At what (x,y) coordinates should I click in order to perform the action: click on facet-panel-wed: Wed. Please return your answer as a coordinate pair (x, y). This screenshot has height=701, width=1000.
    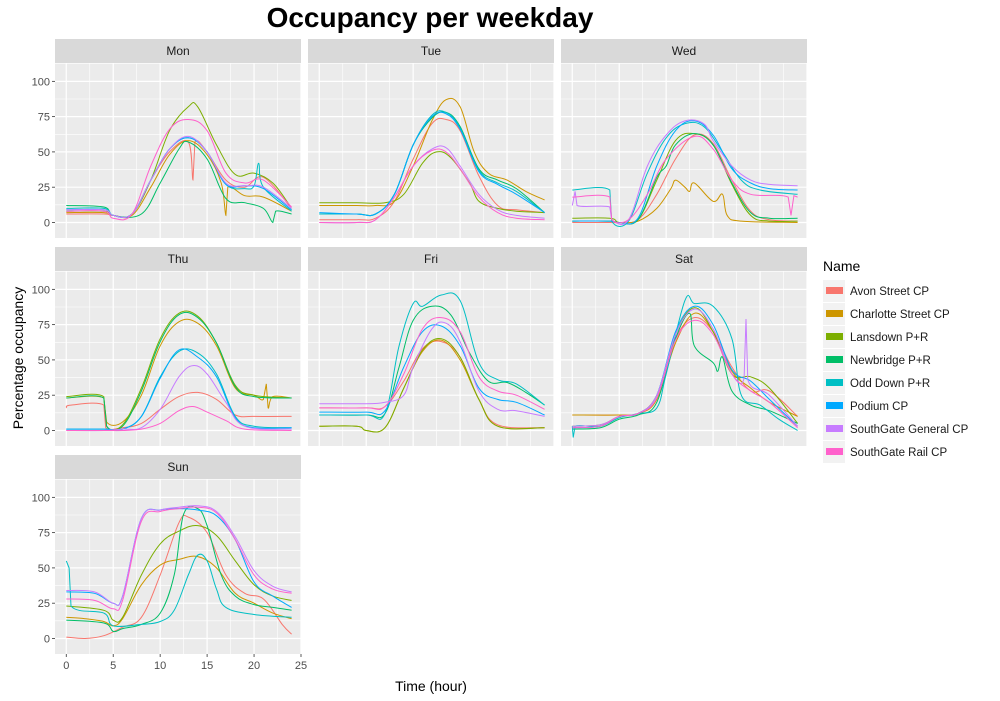
    Looking at the image, I should click on (684, 138).